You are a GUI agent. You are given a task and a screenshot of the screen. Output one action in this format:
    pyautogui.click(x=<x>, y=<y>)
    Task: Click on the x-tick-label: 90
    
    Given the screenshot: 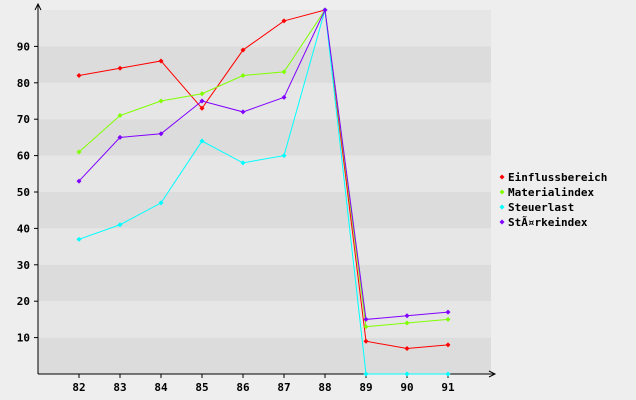 What is the action you would take?
    pyautogui.click(x=406, y=387)
    